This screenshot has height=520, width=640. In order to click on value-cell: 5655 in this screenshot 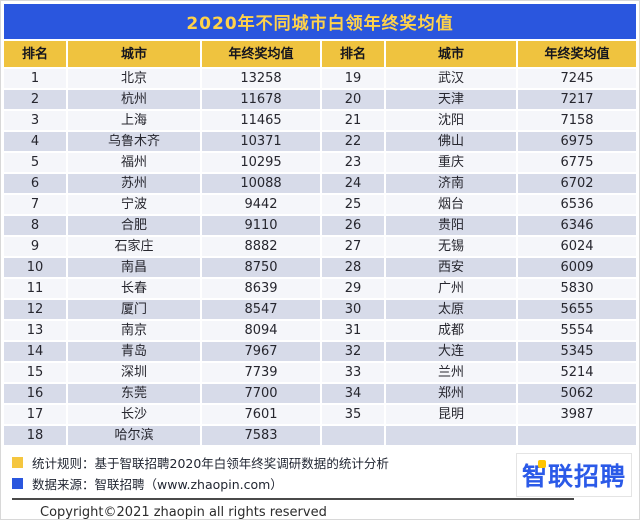, I will do `click(577, 309)`.